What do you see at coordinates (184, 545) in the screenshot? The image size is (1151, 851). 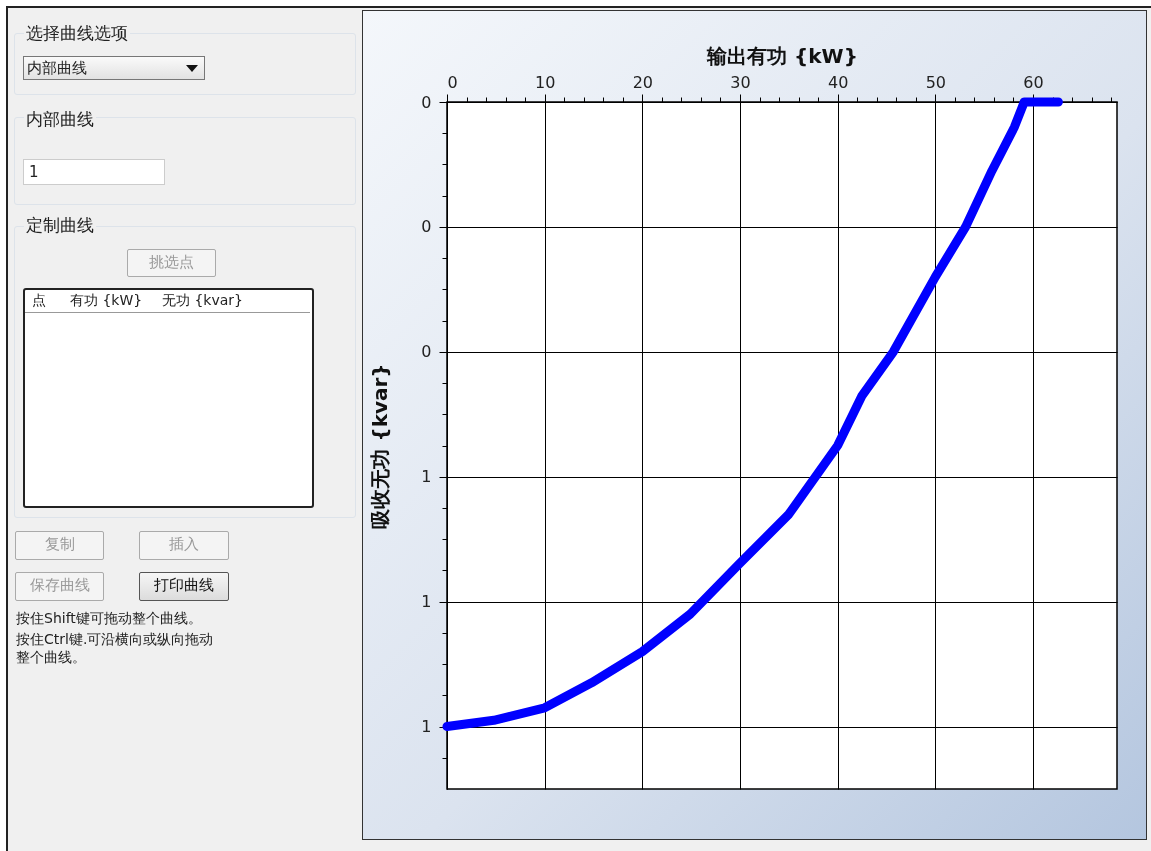 I see `text: 插入` at bounding box center [184, 545].